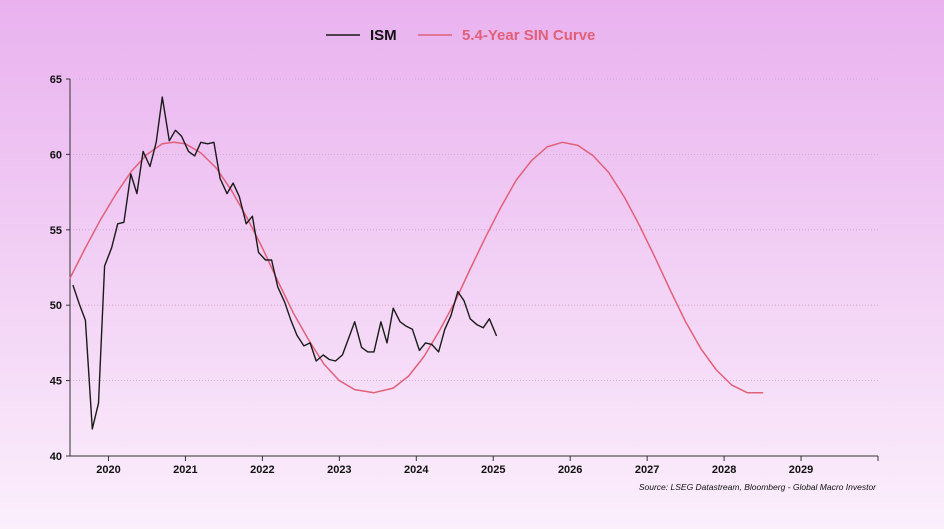  Describe the element at coordinates (460, 35) in the screenshot. I see `legend: ISM 5.4-Year SIN Curve` at that location.